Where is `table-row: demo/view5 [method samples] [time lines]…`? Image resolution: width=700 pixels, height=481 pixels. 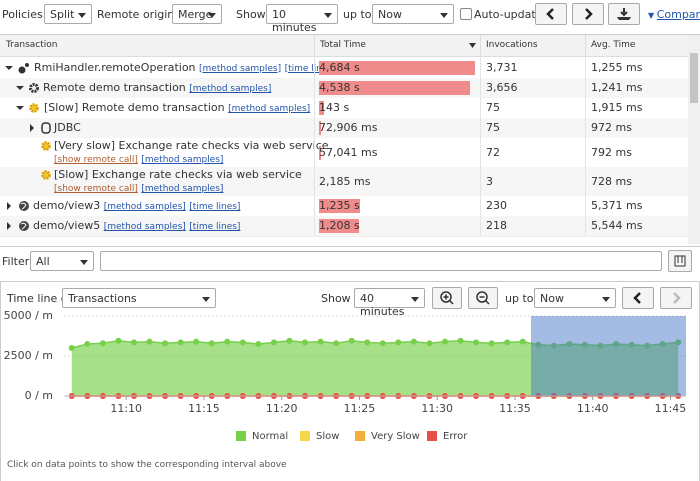 table-row: demo/view5 [method samples] [time lines]… is located at coordinates (344, 226).